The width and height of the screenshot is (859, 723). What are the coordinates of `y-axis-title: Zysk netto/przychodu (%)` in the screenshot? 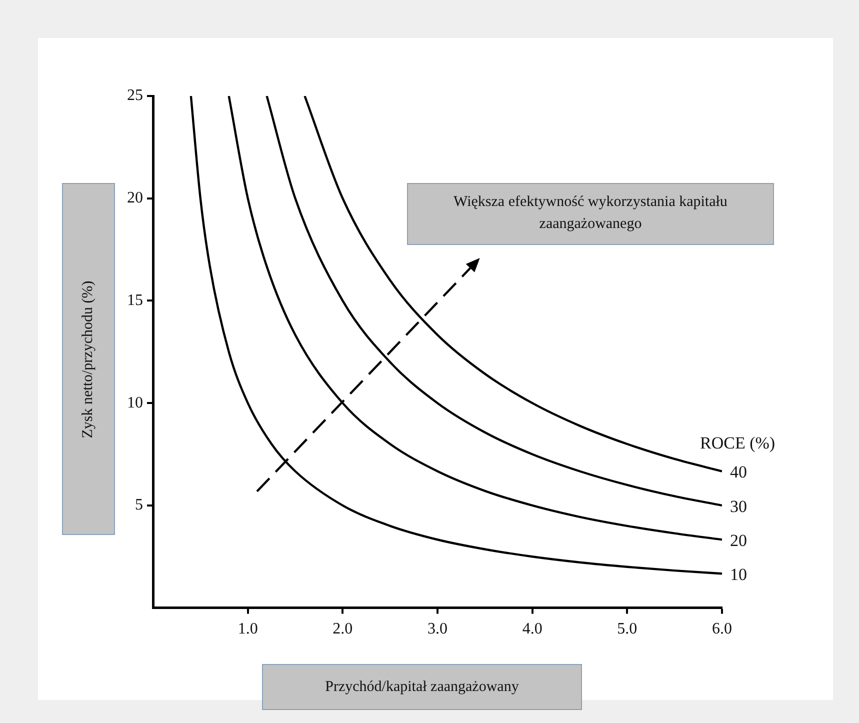 It's located at (88, 359).